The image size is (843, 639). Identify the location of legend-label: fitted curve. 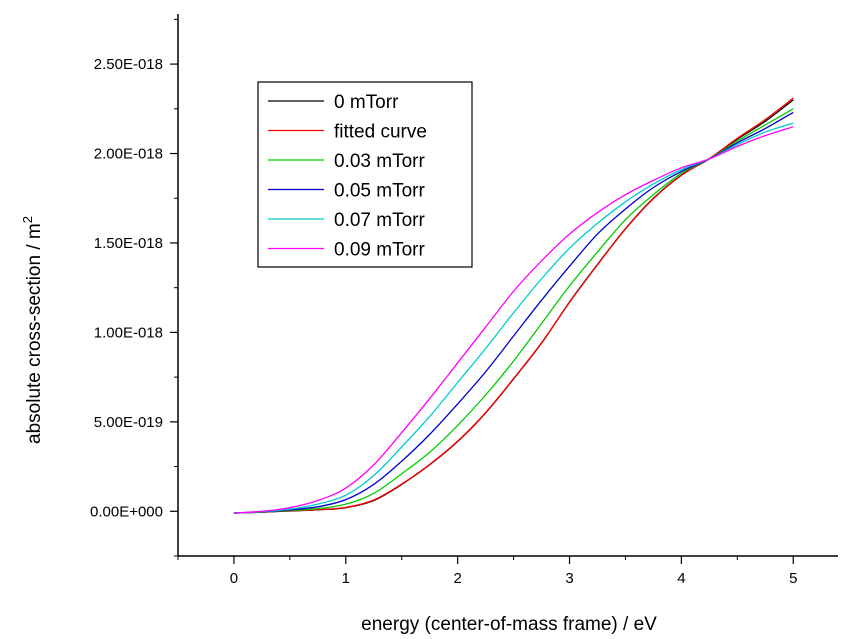
(380, 132).